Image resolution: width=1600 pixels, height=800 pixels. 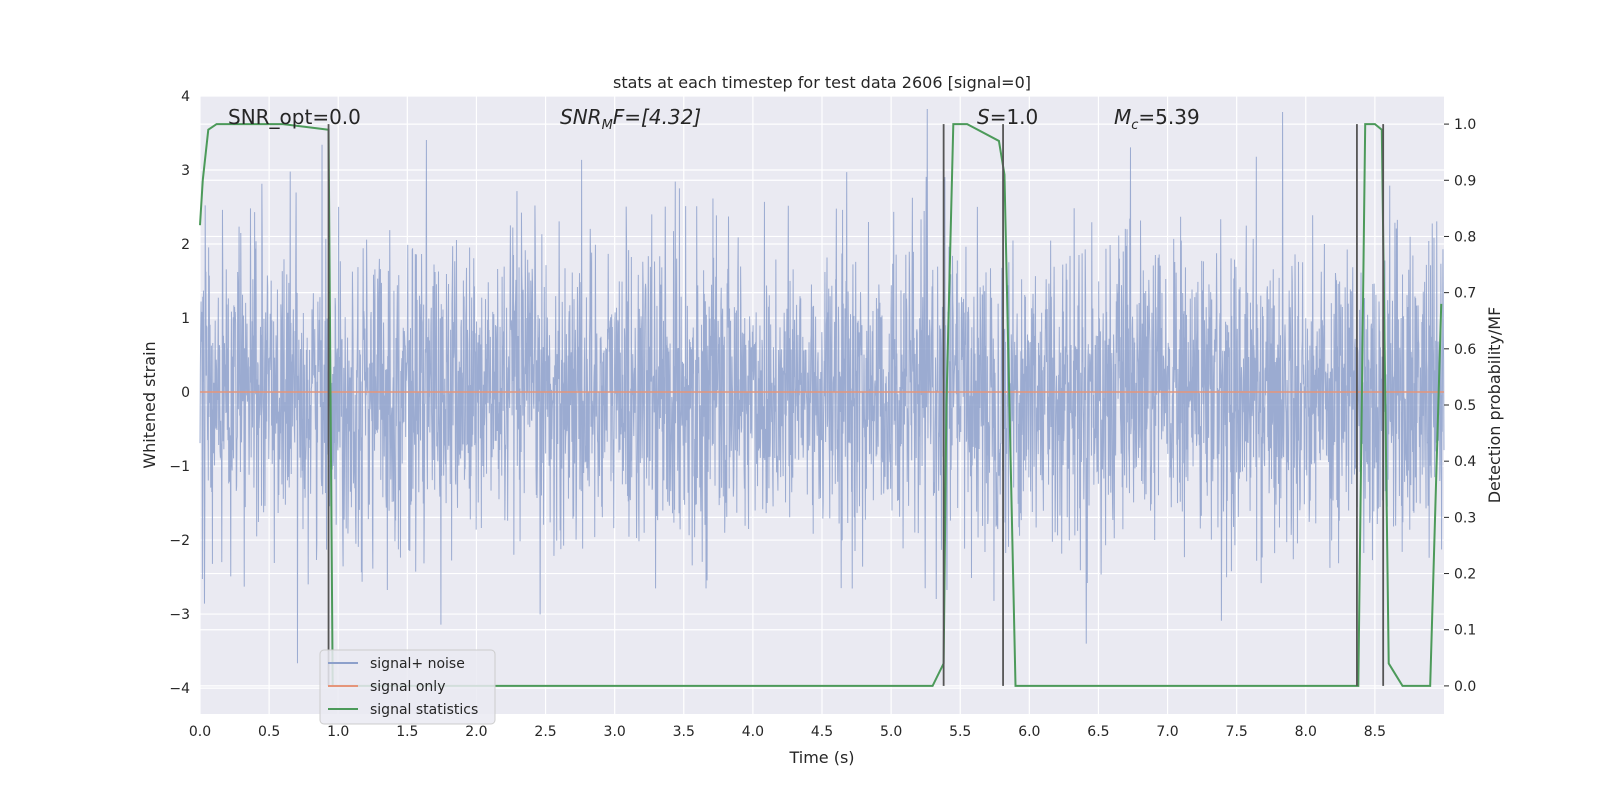 What do you see at coordinates (407, 732) in the screenshot?
I see `x-tick-label: 1.5` at bounding box center [407, 732].